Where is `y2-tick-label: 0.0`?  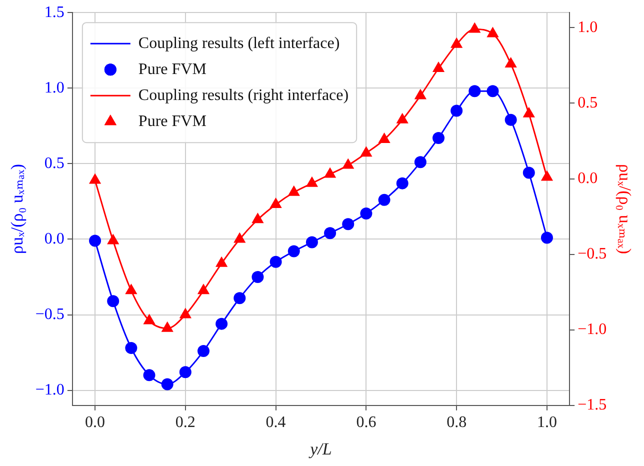
y2-tick-label: 0.0 is located at coordinates (588, 178).